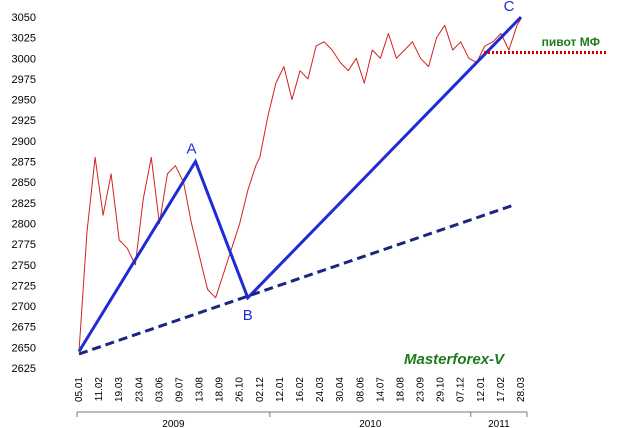 The image size is (626, 428). I want to click on y-tick-label: 2625, so click(24, 369).